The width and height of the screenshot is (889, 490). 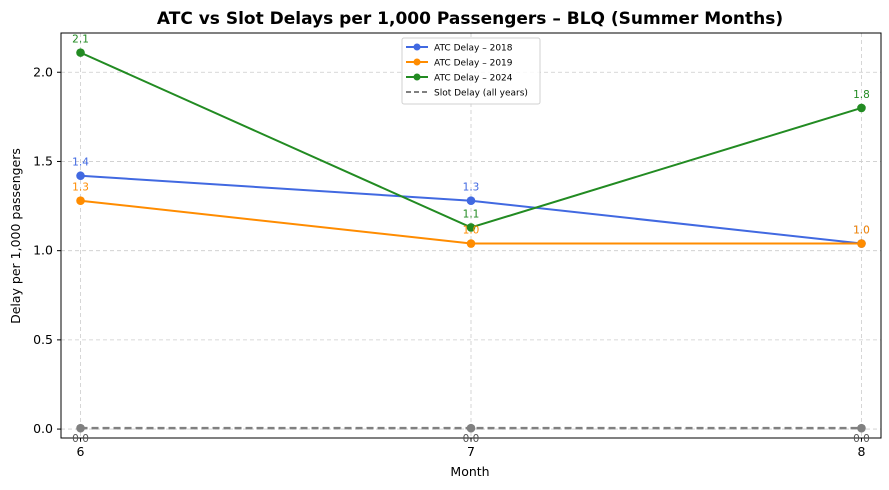 What do you see at coordinates (471, 451) in the screenshot?
I see `x-tick-label: 7` at bounding box center [471, 451].